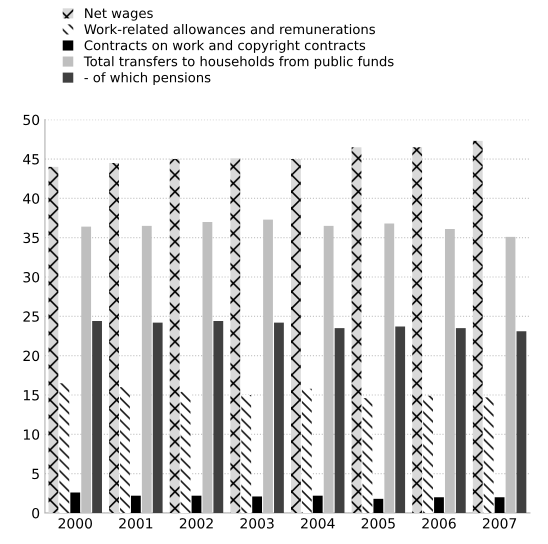  What do you see at coordinates (31, 238) in the screenshot?
I see `y-tick-label: 35` at bounding box center [31, 238].